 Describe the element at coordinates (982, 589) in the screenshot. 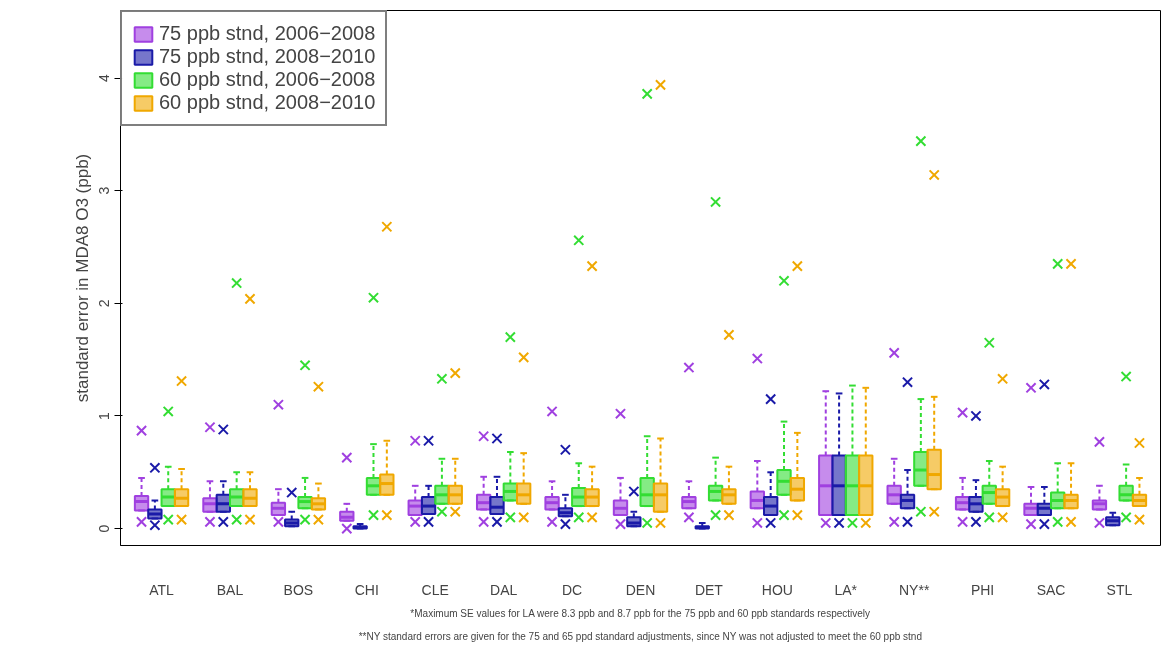

I see `x-tick-label: PHI` at that location.